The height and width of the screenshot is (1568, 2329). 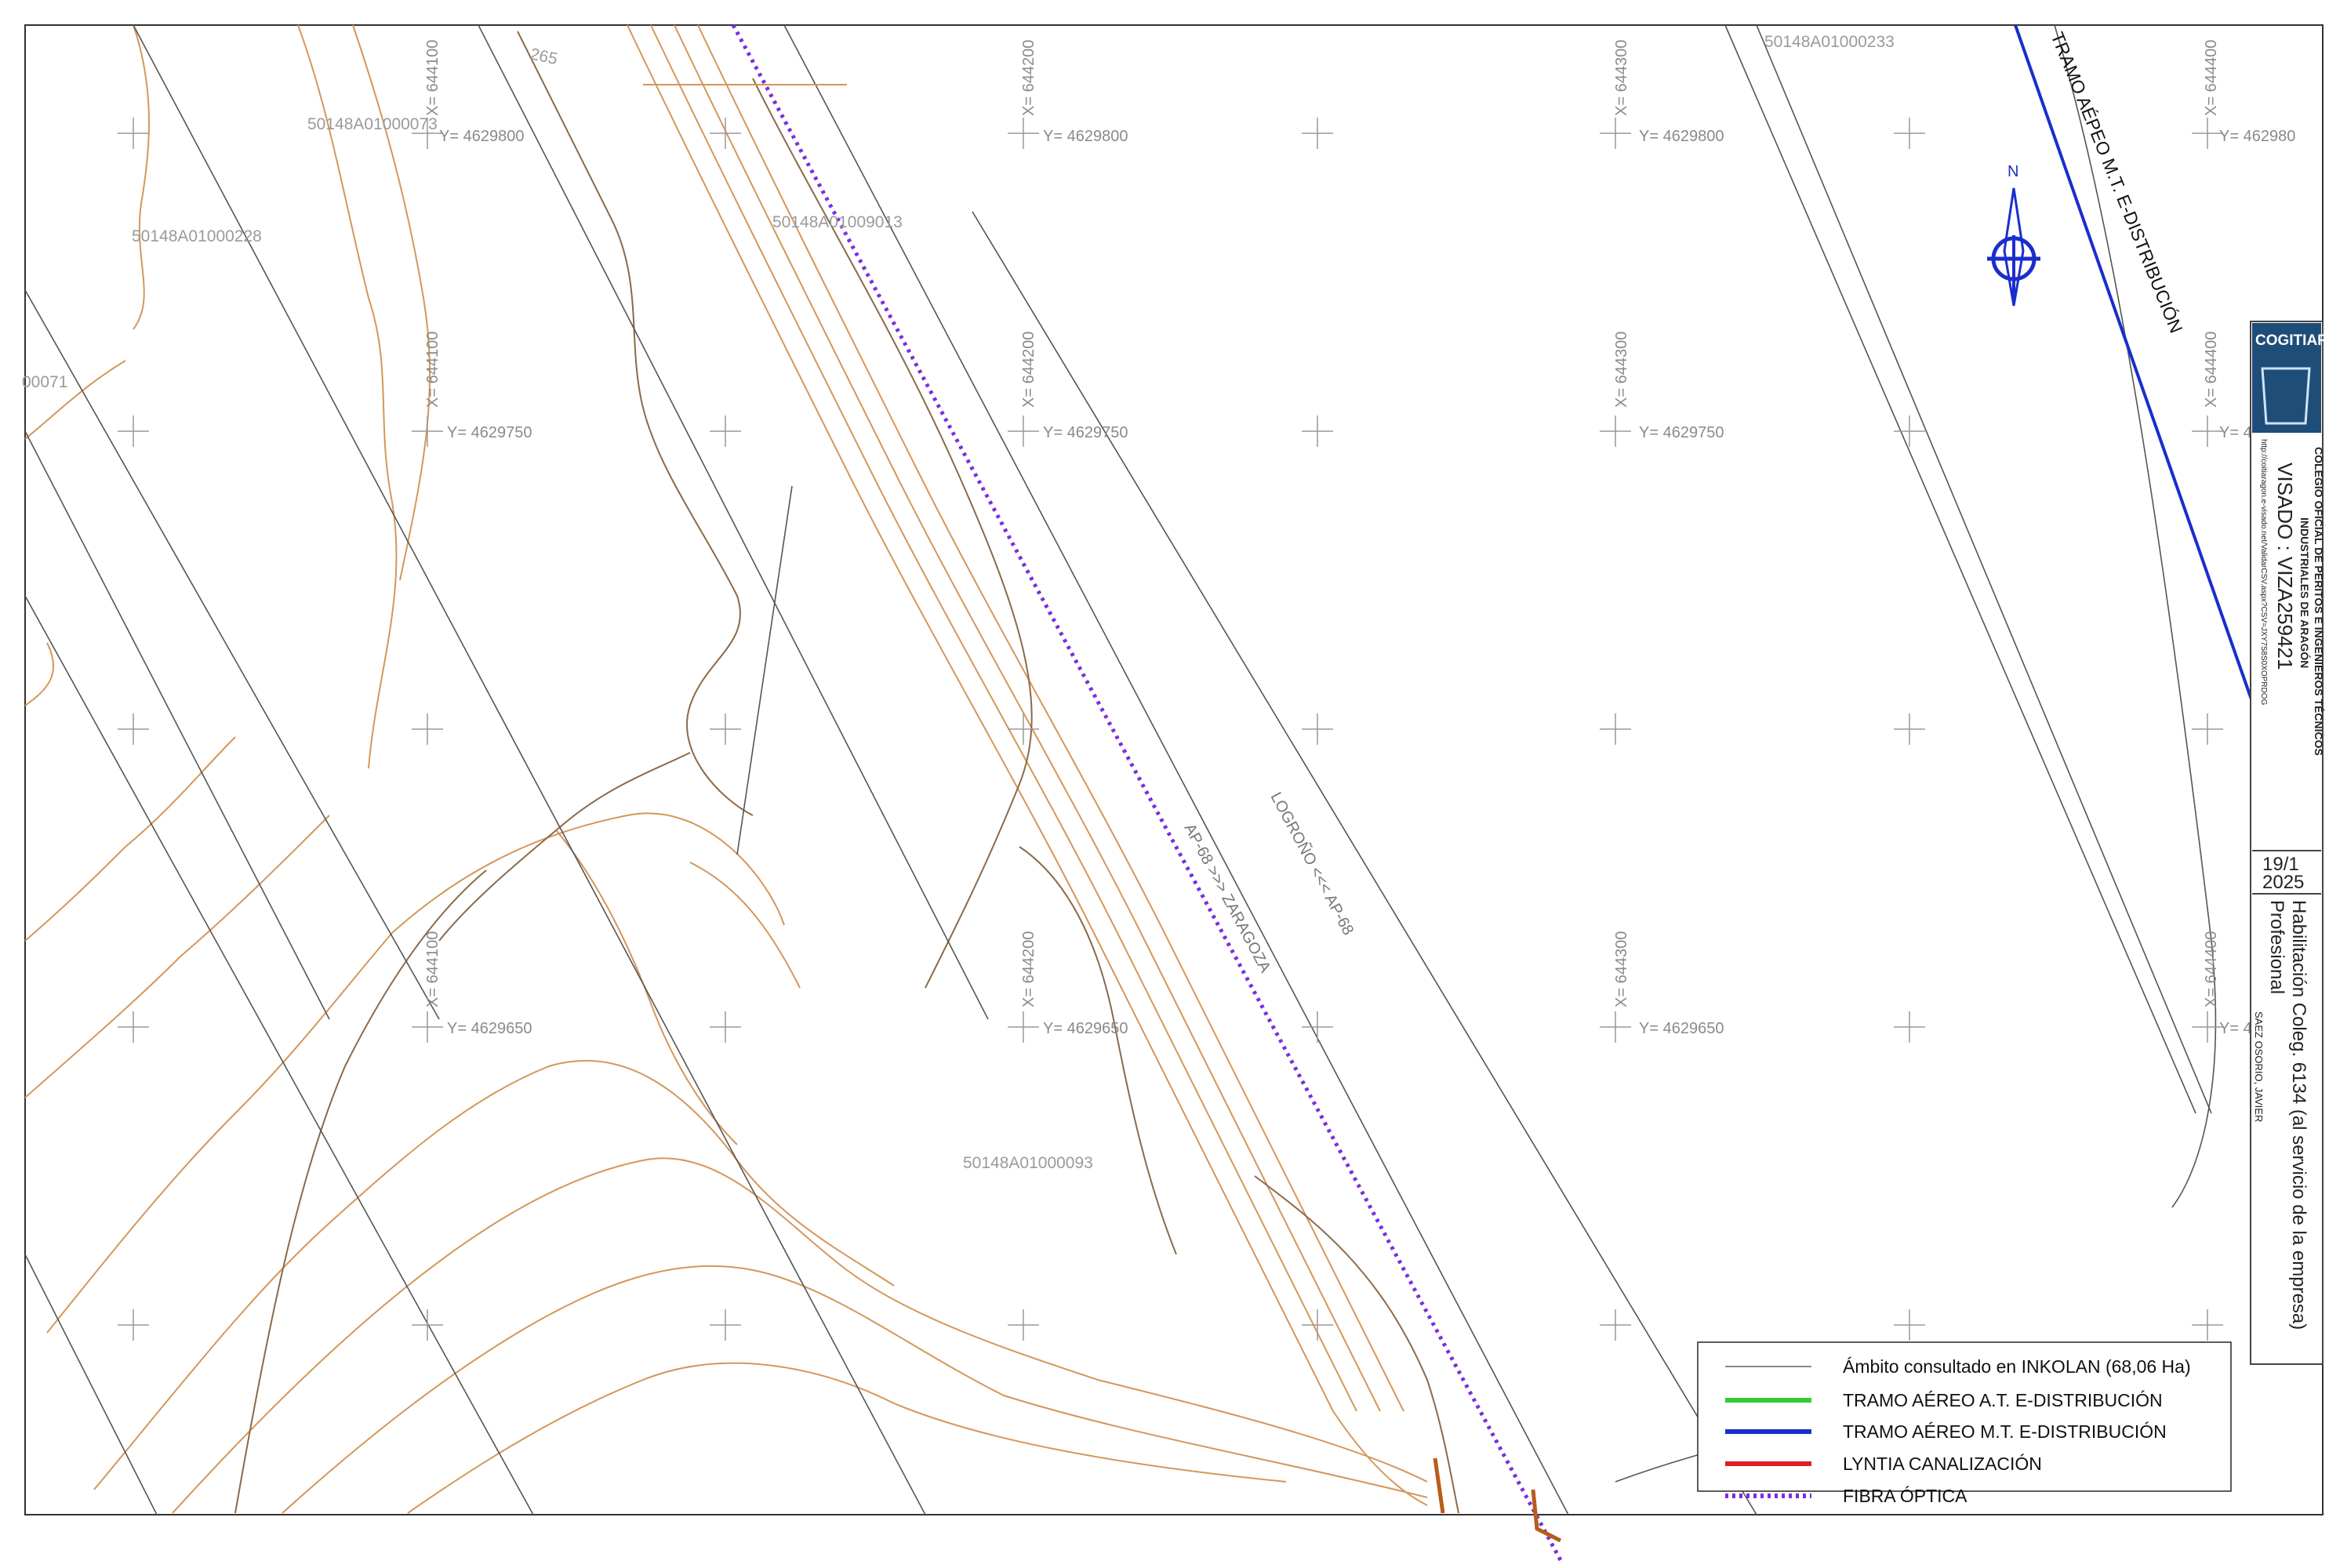 I want to click on x-label-644300-c: X= 644300, so click(x=1621, y=969).